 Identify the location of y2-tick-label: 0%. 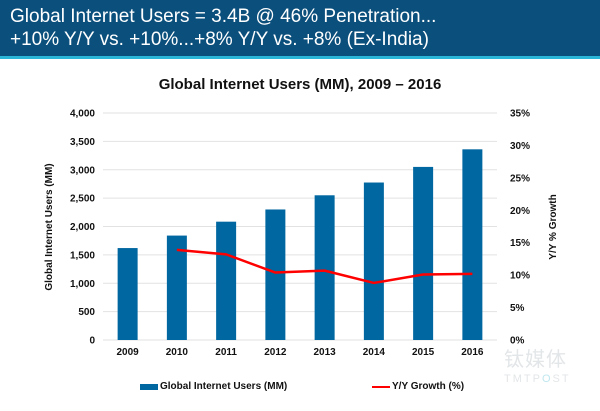
(517, 341).